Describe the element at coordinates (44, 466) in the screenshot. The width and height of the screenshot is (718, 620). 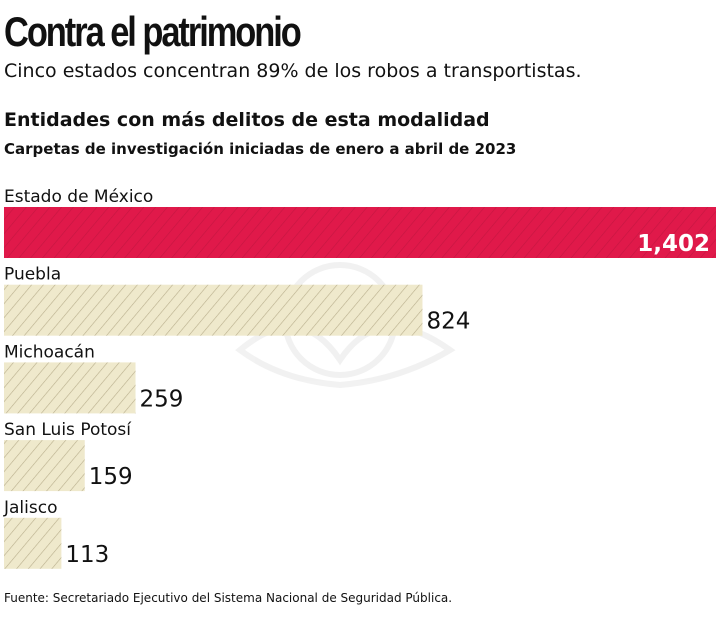
I see `bar-san-luis-potos-` at that location.